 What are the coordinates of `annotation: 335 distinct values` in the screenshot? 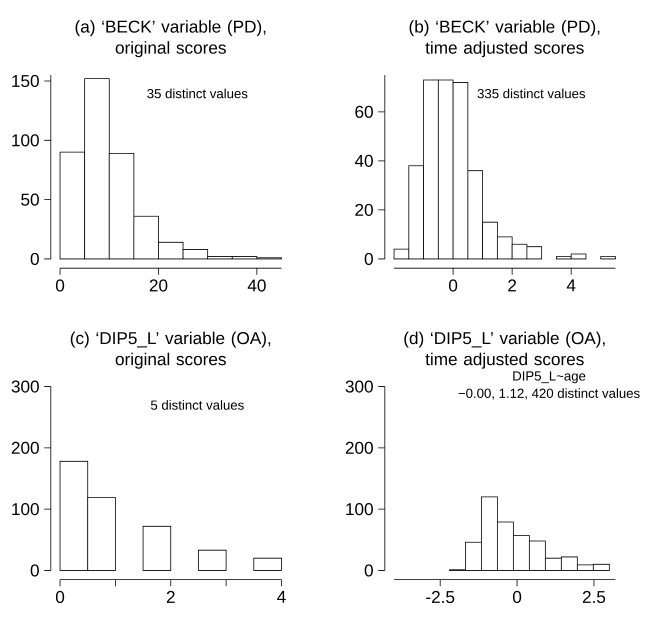 It's located at (532, 93).